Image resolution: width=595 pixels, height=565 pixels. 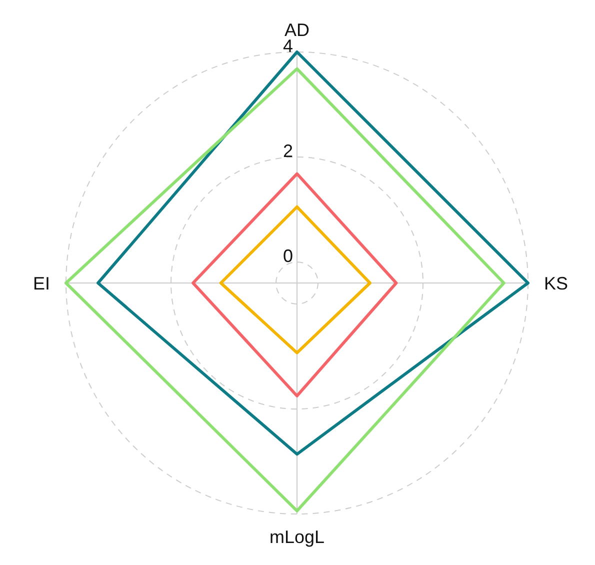 What do you see at coordinates (556, 283) in the screenshot?
I see `spoke-label: KS` at bounding box center [556, 283].